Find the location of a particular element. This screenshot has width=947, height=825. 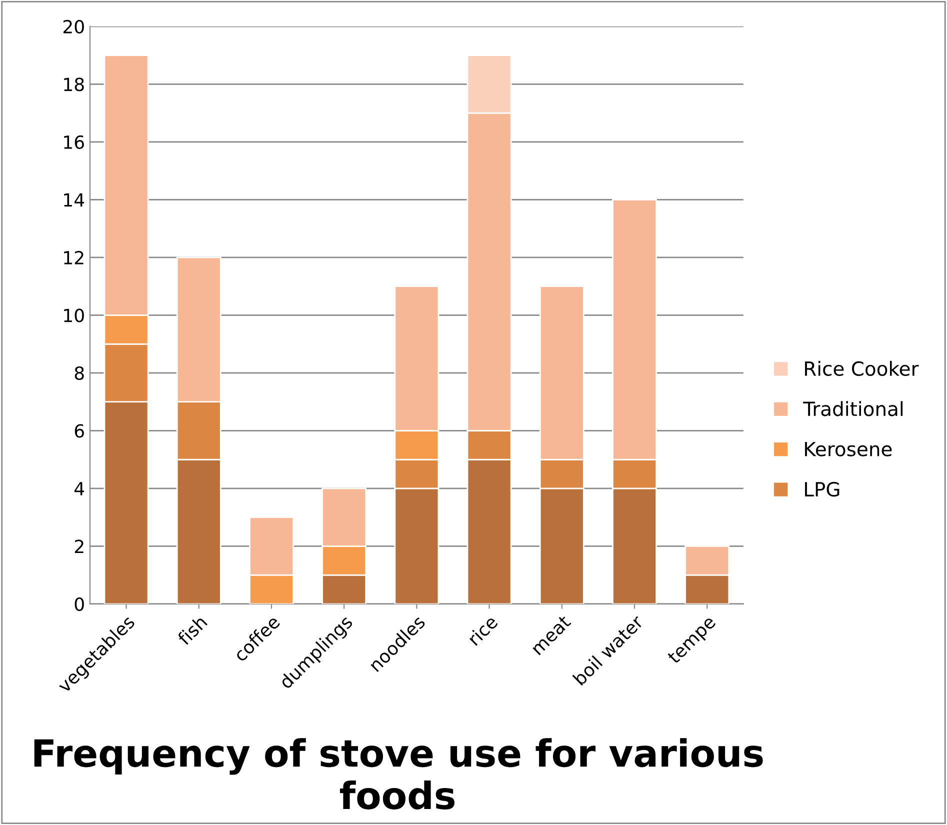

y-tick-label: 4 is located at coordinates (79, 489).